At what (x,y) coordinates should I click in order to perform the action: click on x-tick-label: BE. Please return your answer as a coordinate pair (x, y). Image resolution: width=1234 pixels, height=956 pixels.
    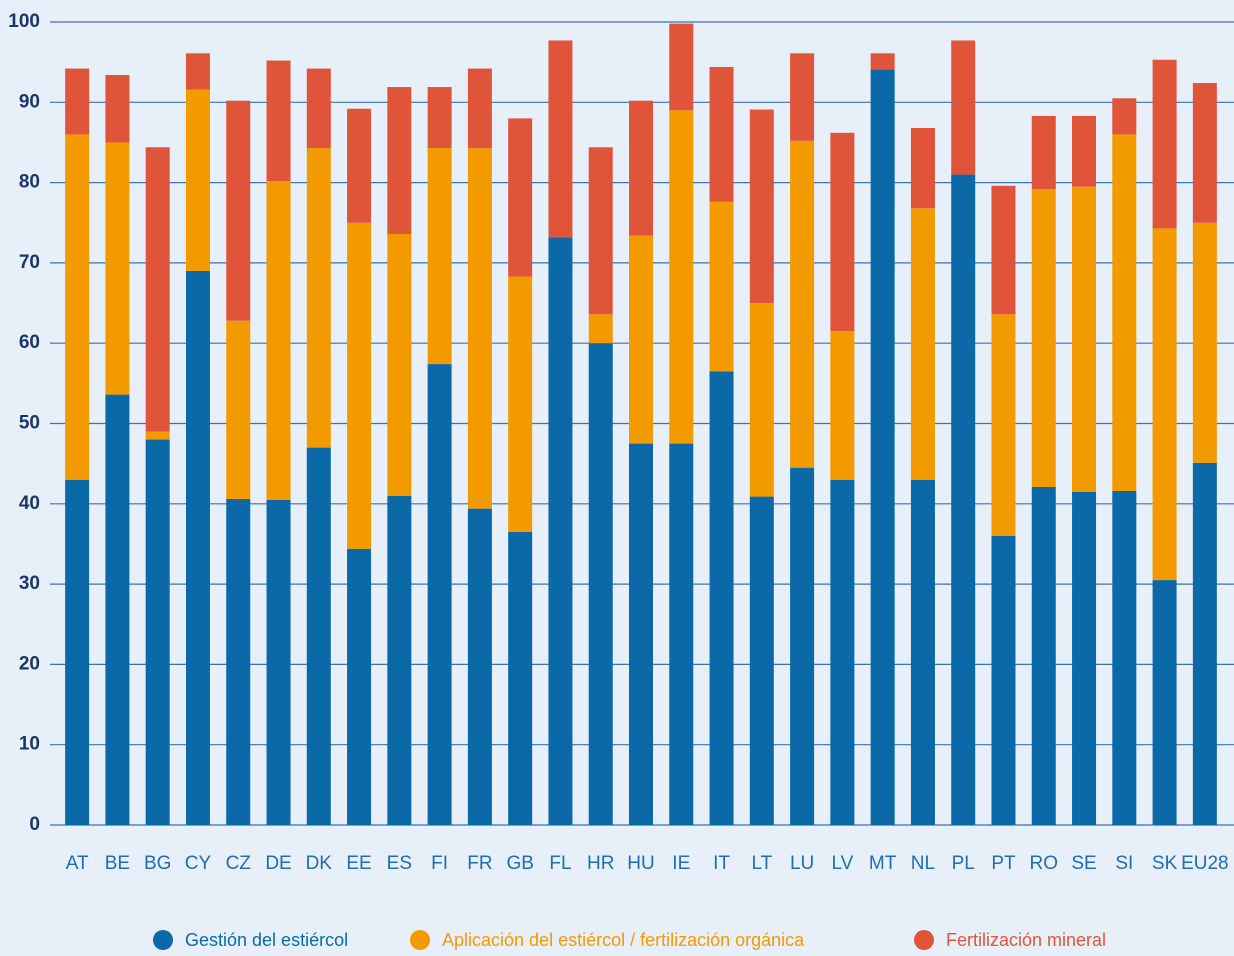
    Looking at the image, I should click on (117, 863).